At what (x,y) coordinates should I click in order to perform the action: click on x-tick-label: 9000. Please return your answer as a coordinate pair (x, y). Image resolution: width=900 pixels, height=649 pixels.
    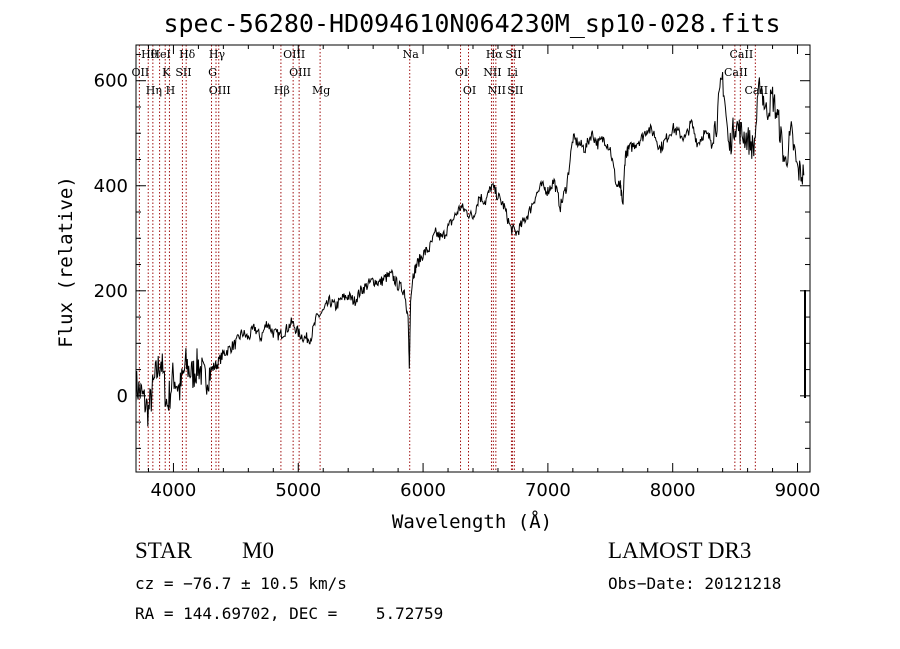
    Looking at the image, I should click on (798, 490).